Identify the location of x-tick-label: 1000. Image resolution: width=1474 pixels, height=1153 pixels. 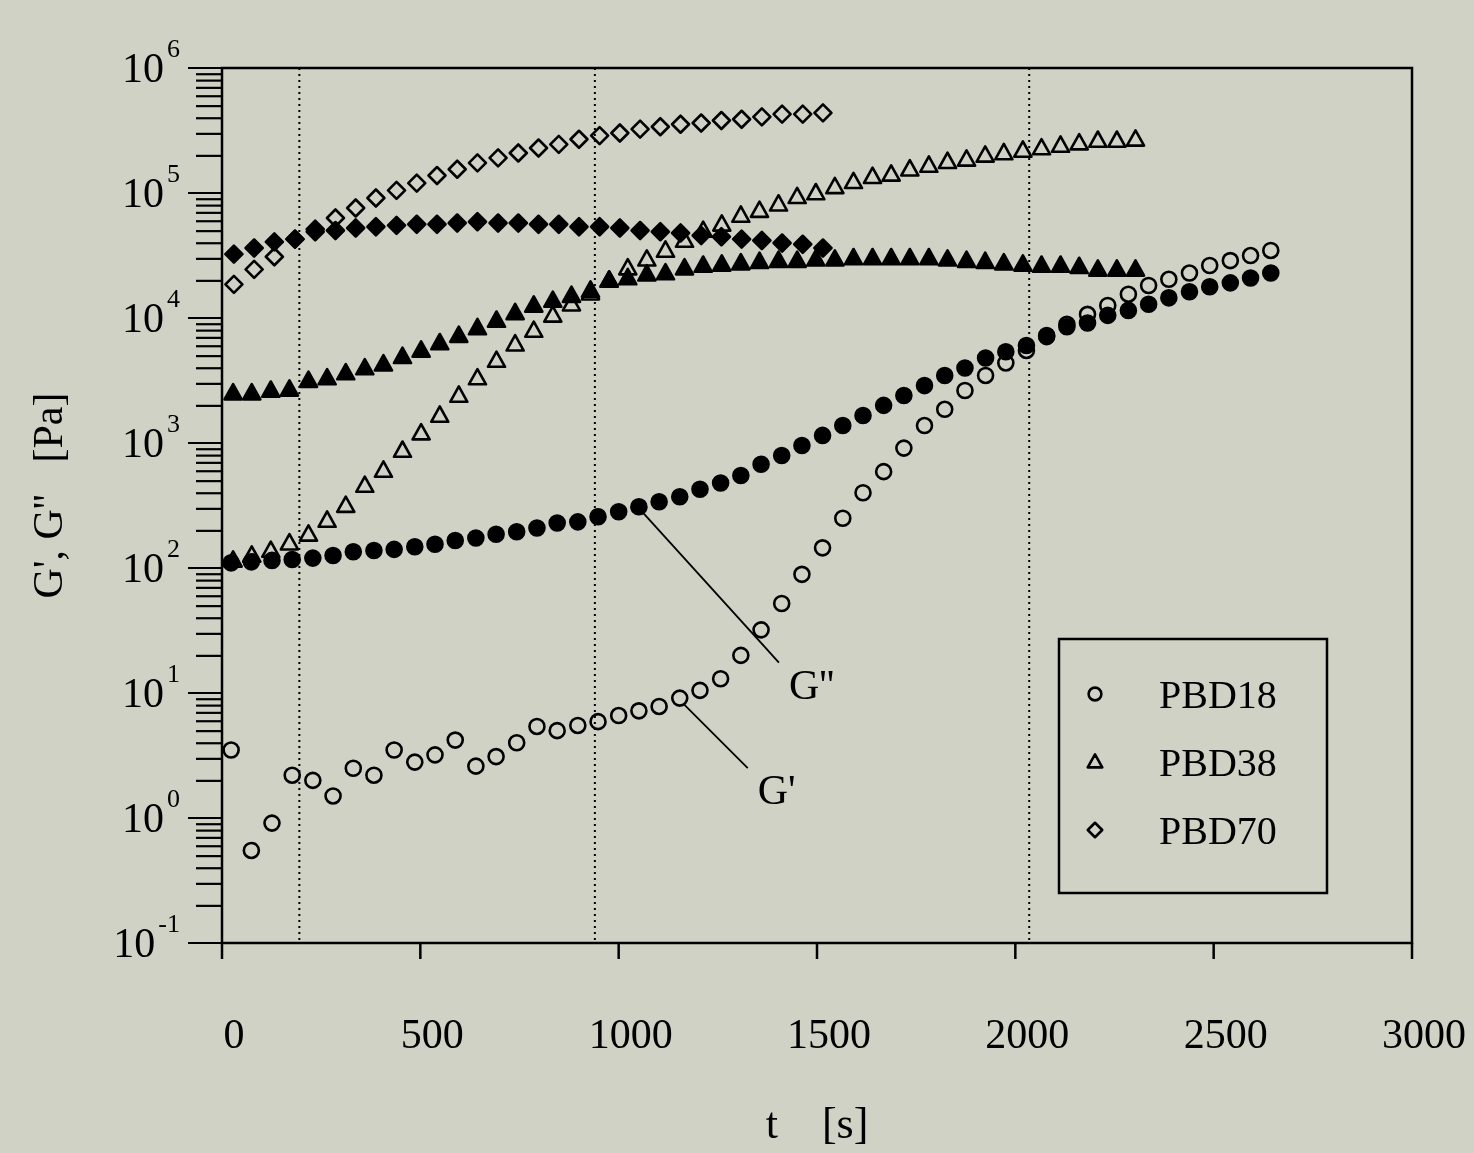
(630, 1034).